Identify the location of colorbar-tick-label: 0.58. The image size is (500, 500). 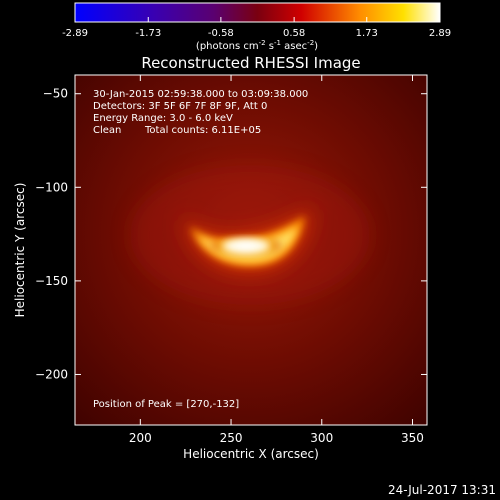
(294, 33).